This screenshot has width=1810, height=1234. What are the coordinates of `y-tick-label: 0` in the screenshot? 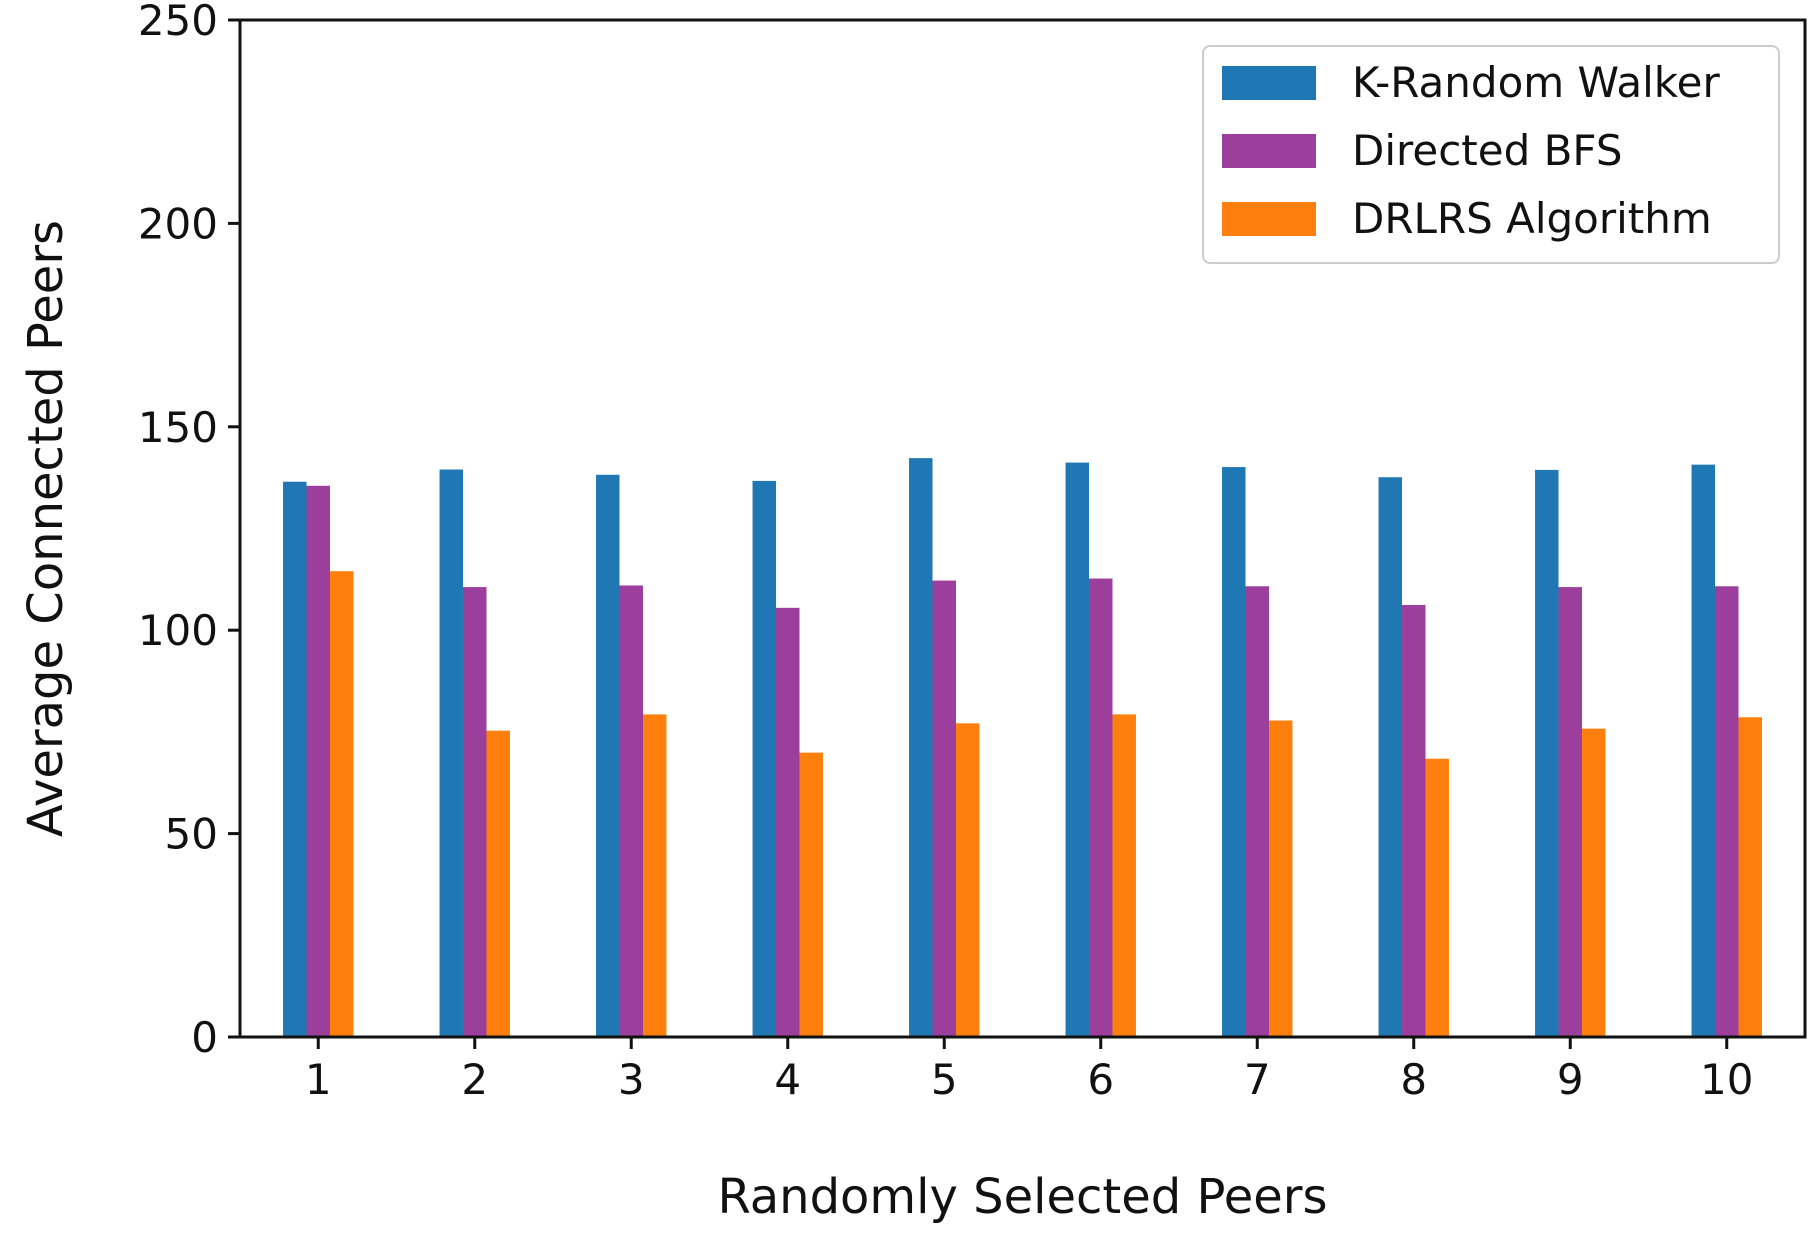 It's located at (204, 1037).